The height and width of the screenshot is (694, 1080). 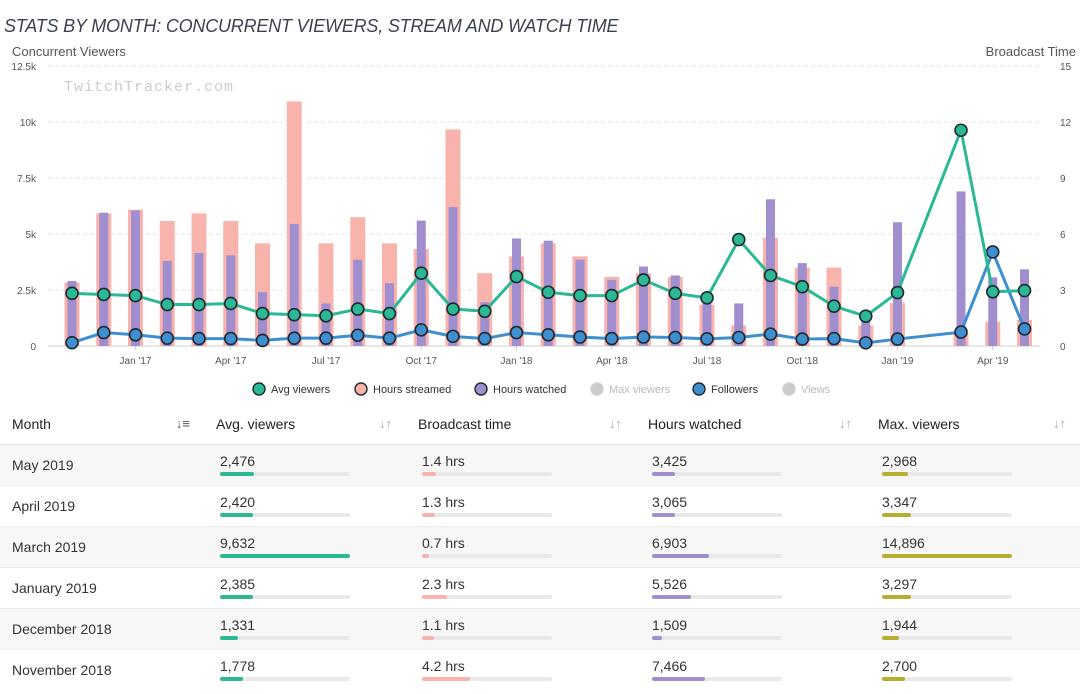 What do you see at coordinates (521, 506) in the screenshot?
I see `broadcast-time-cell: 1.3 hrs` at bounding box center [521, 506].